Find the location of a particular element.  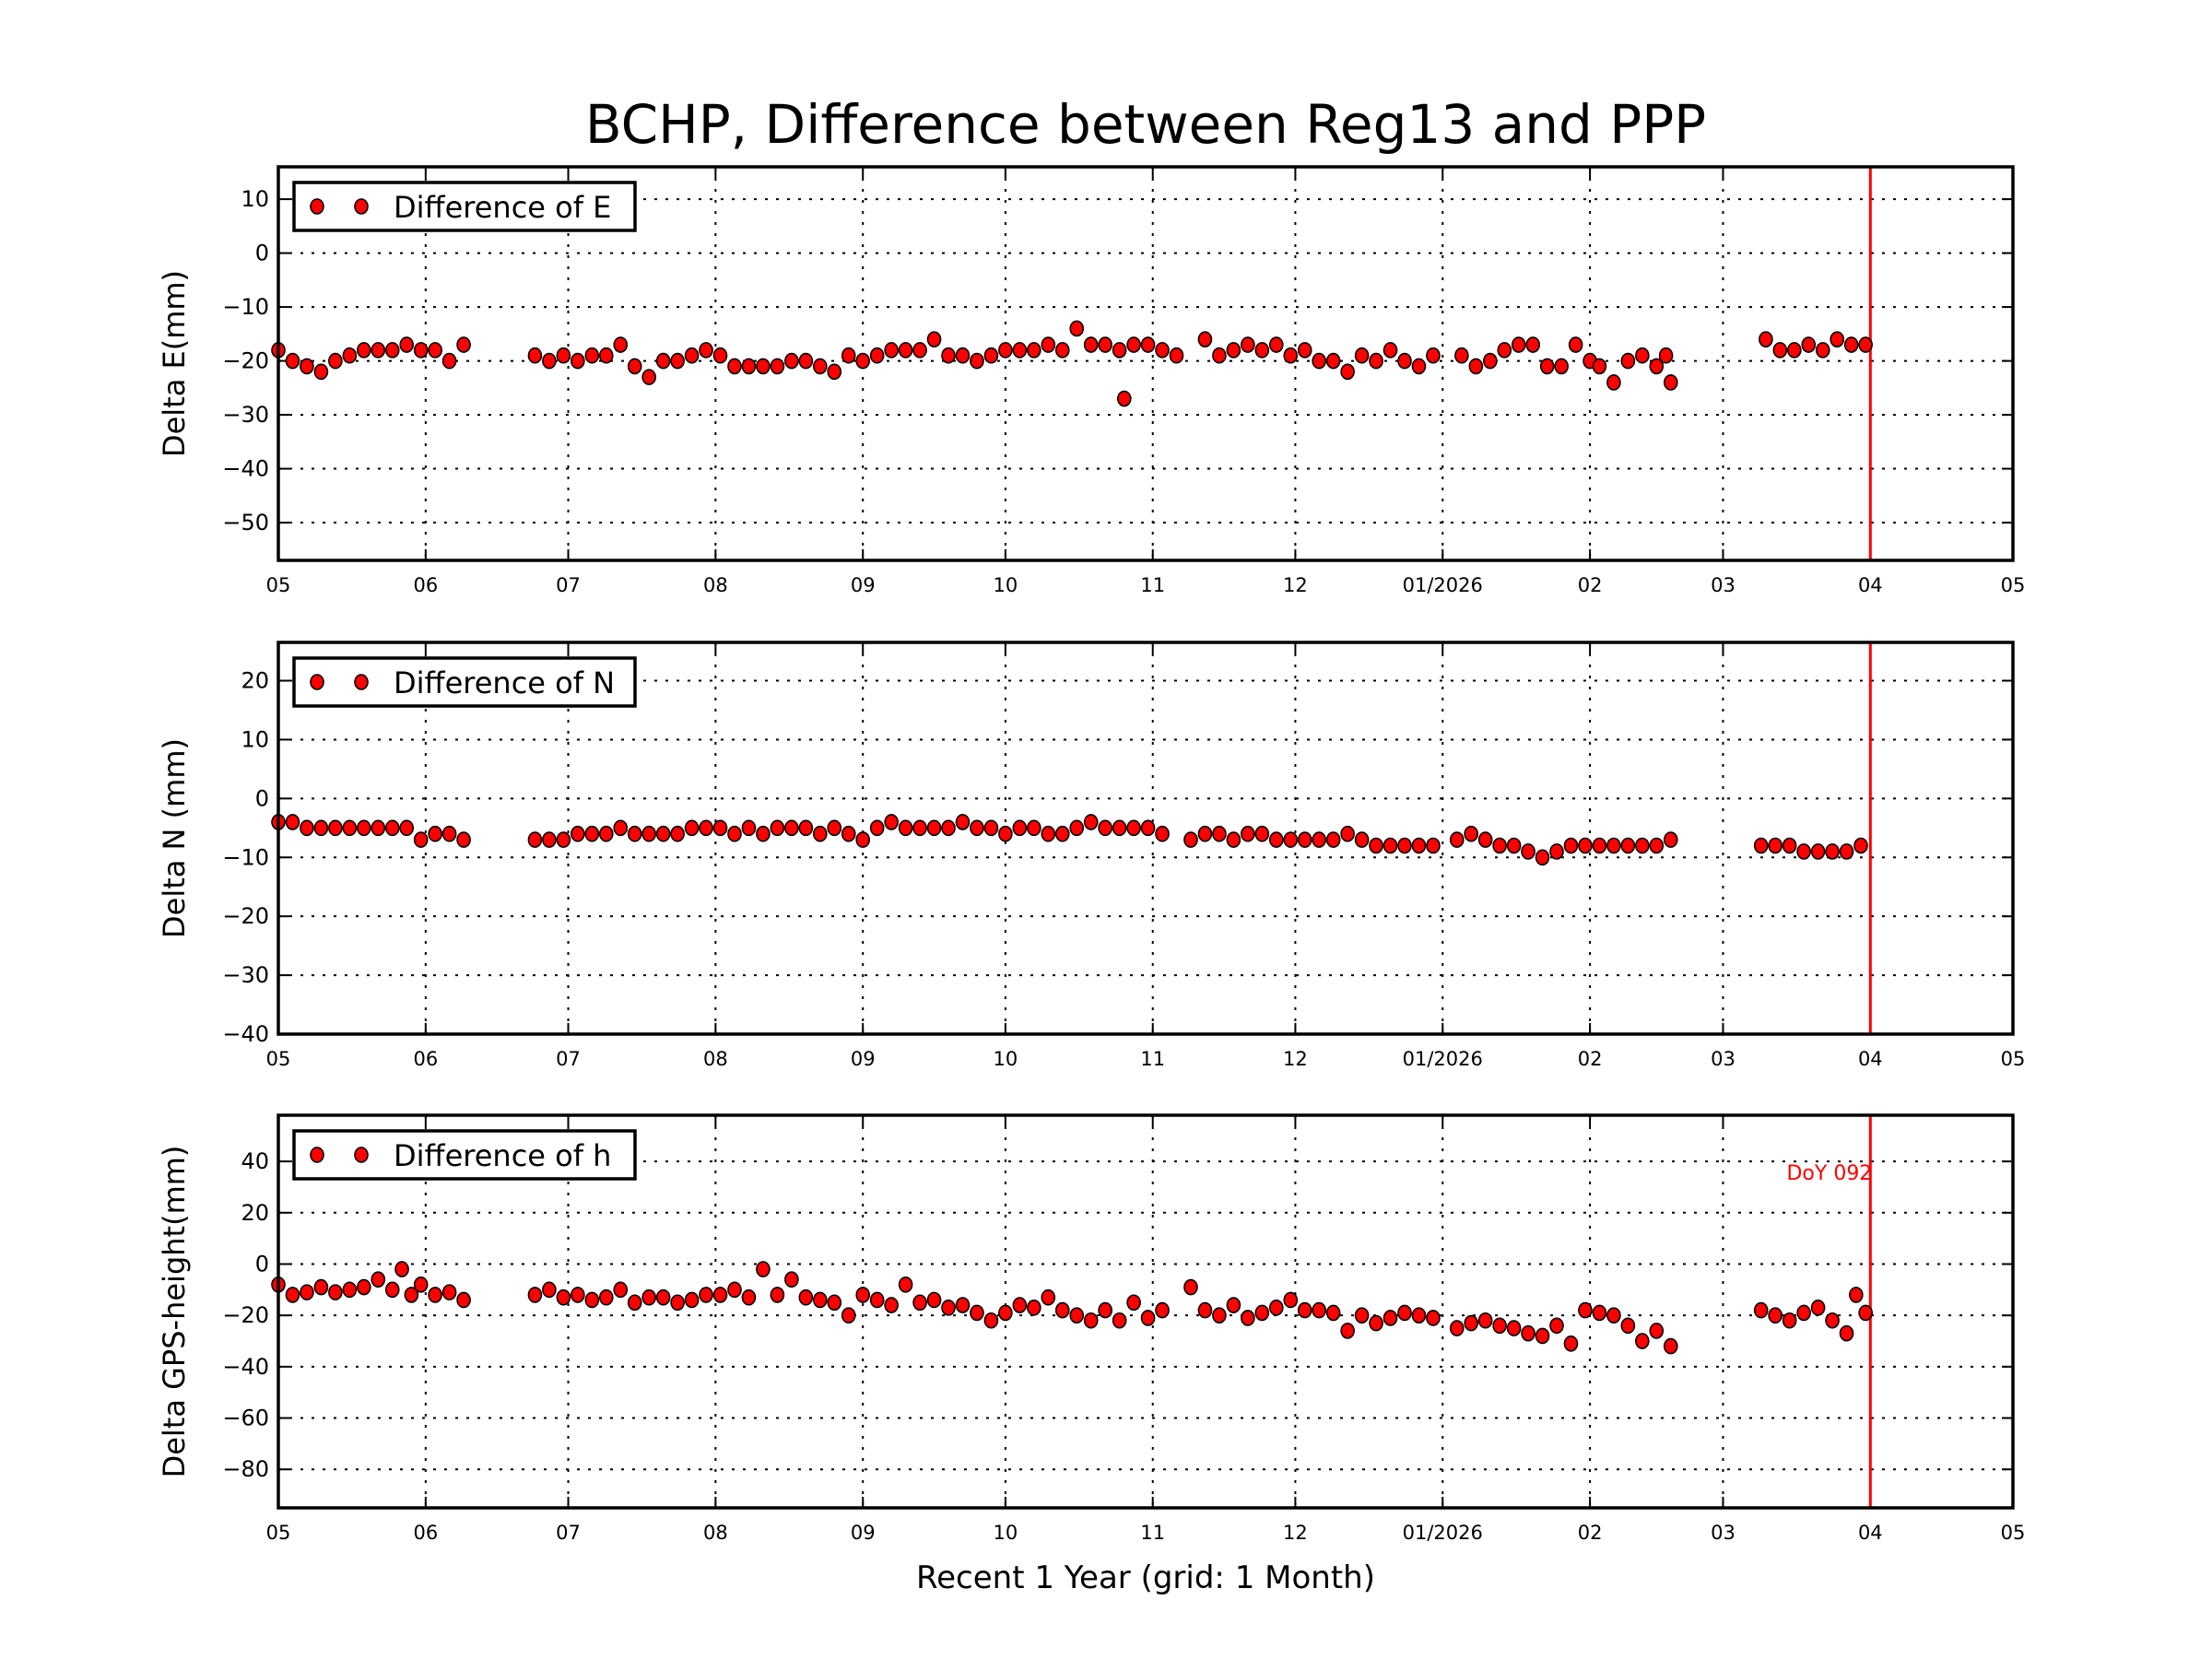

legend-box is located at coordinates (464, 1155).